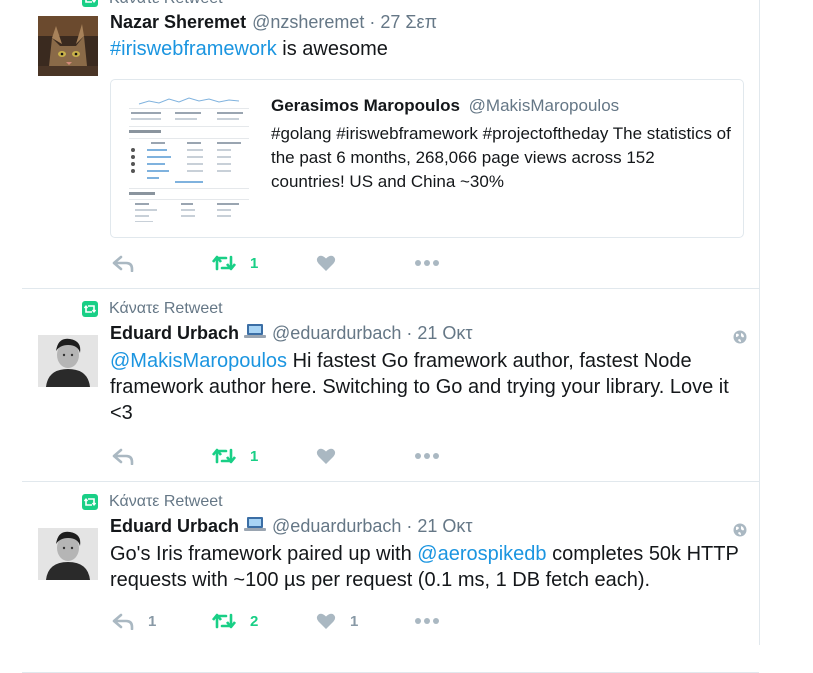 The height and width of the screenshot is (673, 813). What do you see at coordinates (178, 22) in the screenshot?
I see `author-name: Nazar Sheremet` at bounding box center [178, 22].